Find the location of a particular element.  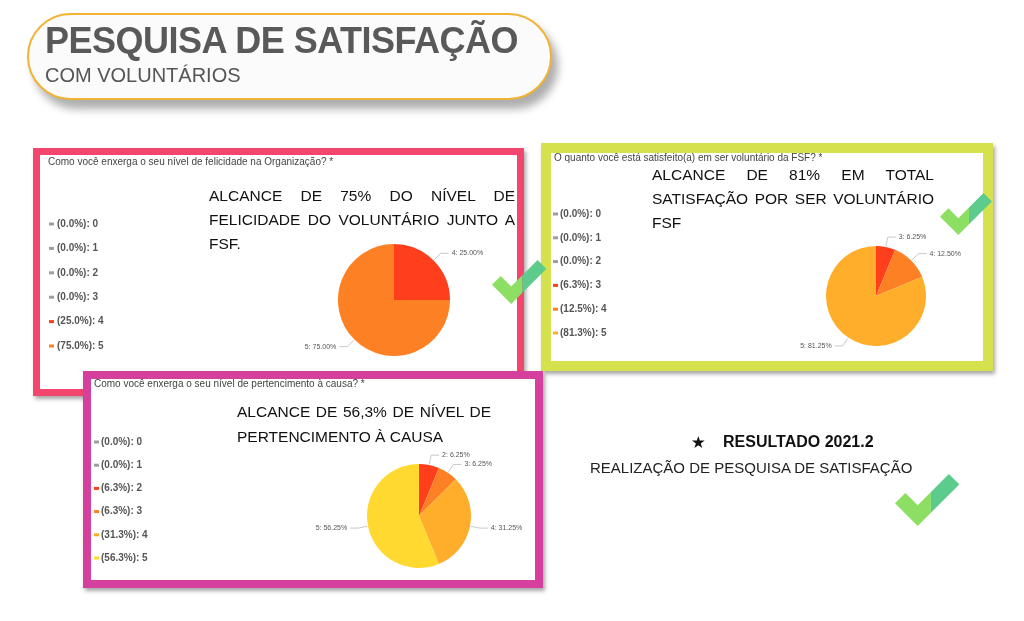

legend-label: (12.5%): 4 is located at coordinates (584, 308).